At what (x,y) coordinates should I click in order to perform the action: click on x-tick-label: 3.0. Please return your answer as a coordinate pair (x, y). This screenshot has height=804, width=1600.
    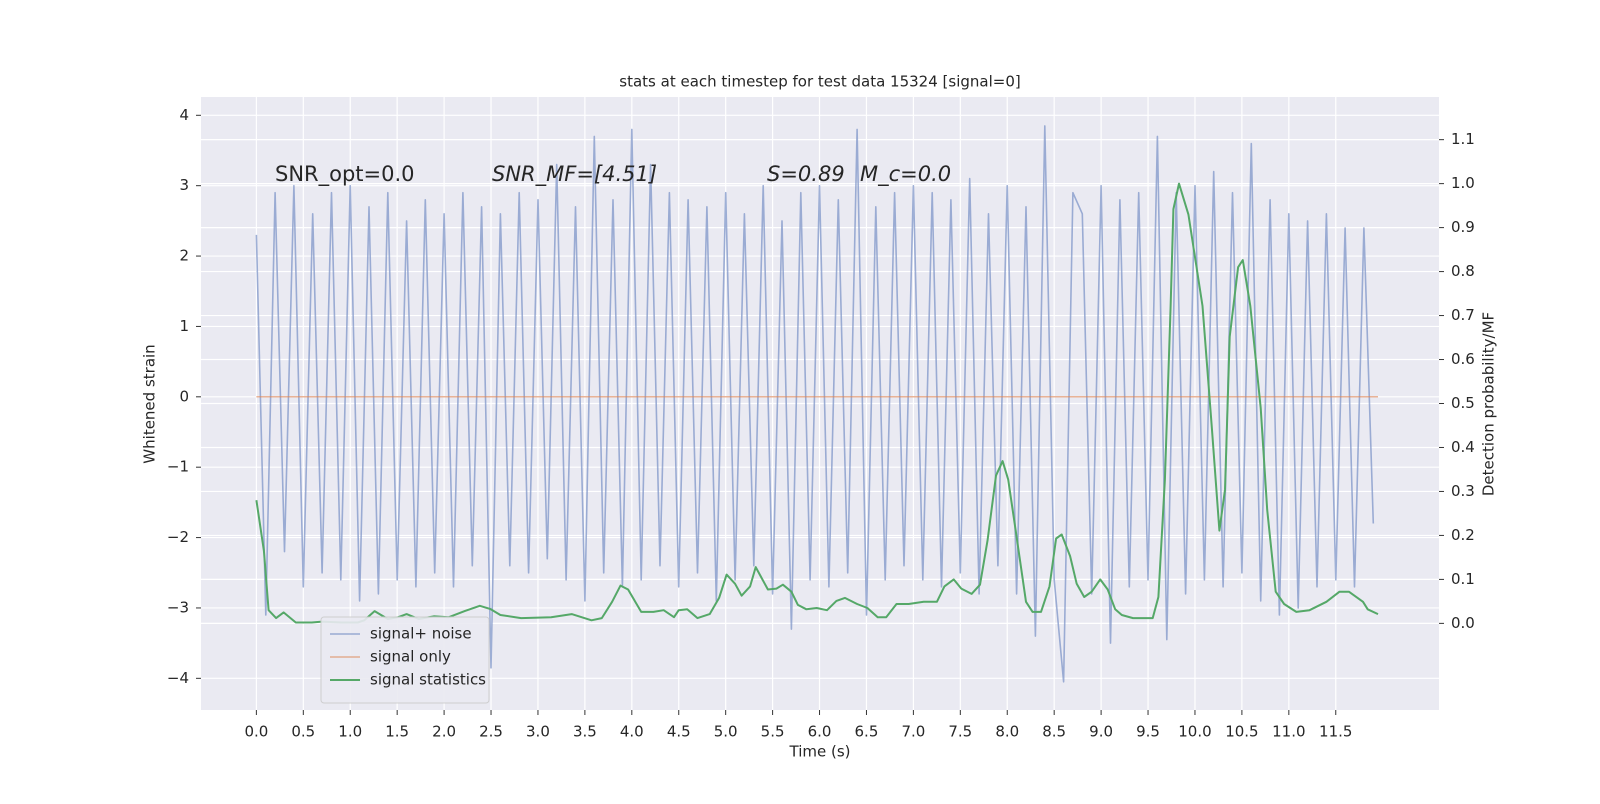
    Looking at the image, I should click on (538, 732).